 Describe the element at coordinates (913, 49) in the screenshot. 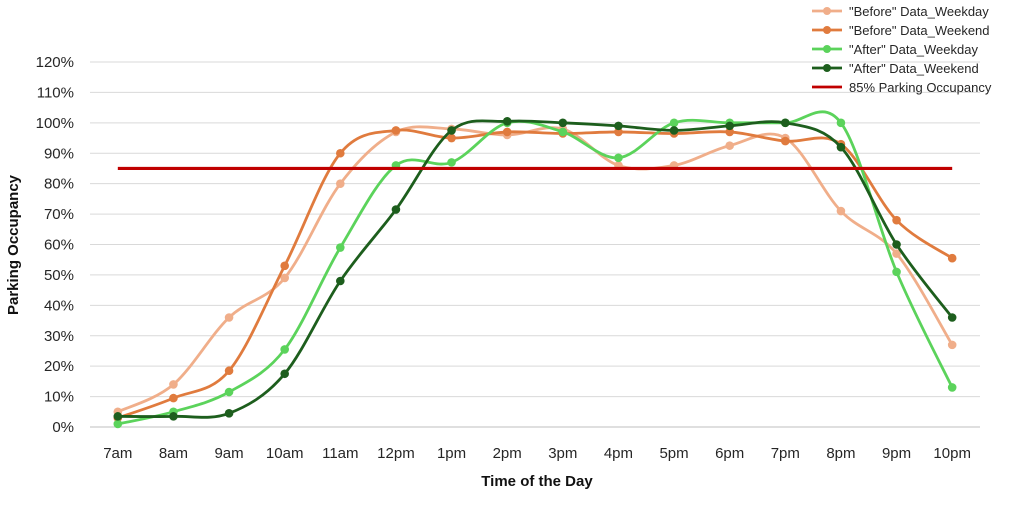

I see `legend-label: "After" Data_Weekday` at that location.